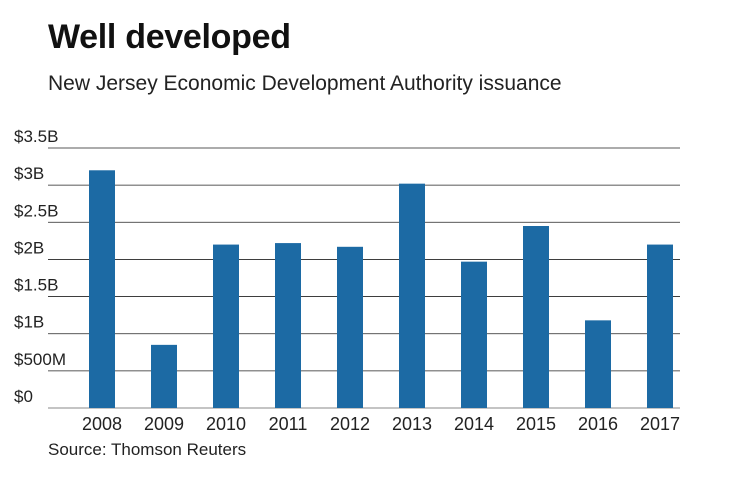 The height and width of the screenshot is (482, 740). I want to click on y-tick-label: $0, so click(23, 396).